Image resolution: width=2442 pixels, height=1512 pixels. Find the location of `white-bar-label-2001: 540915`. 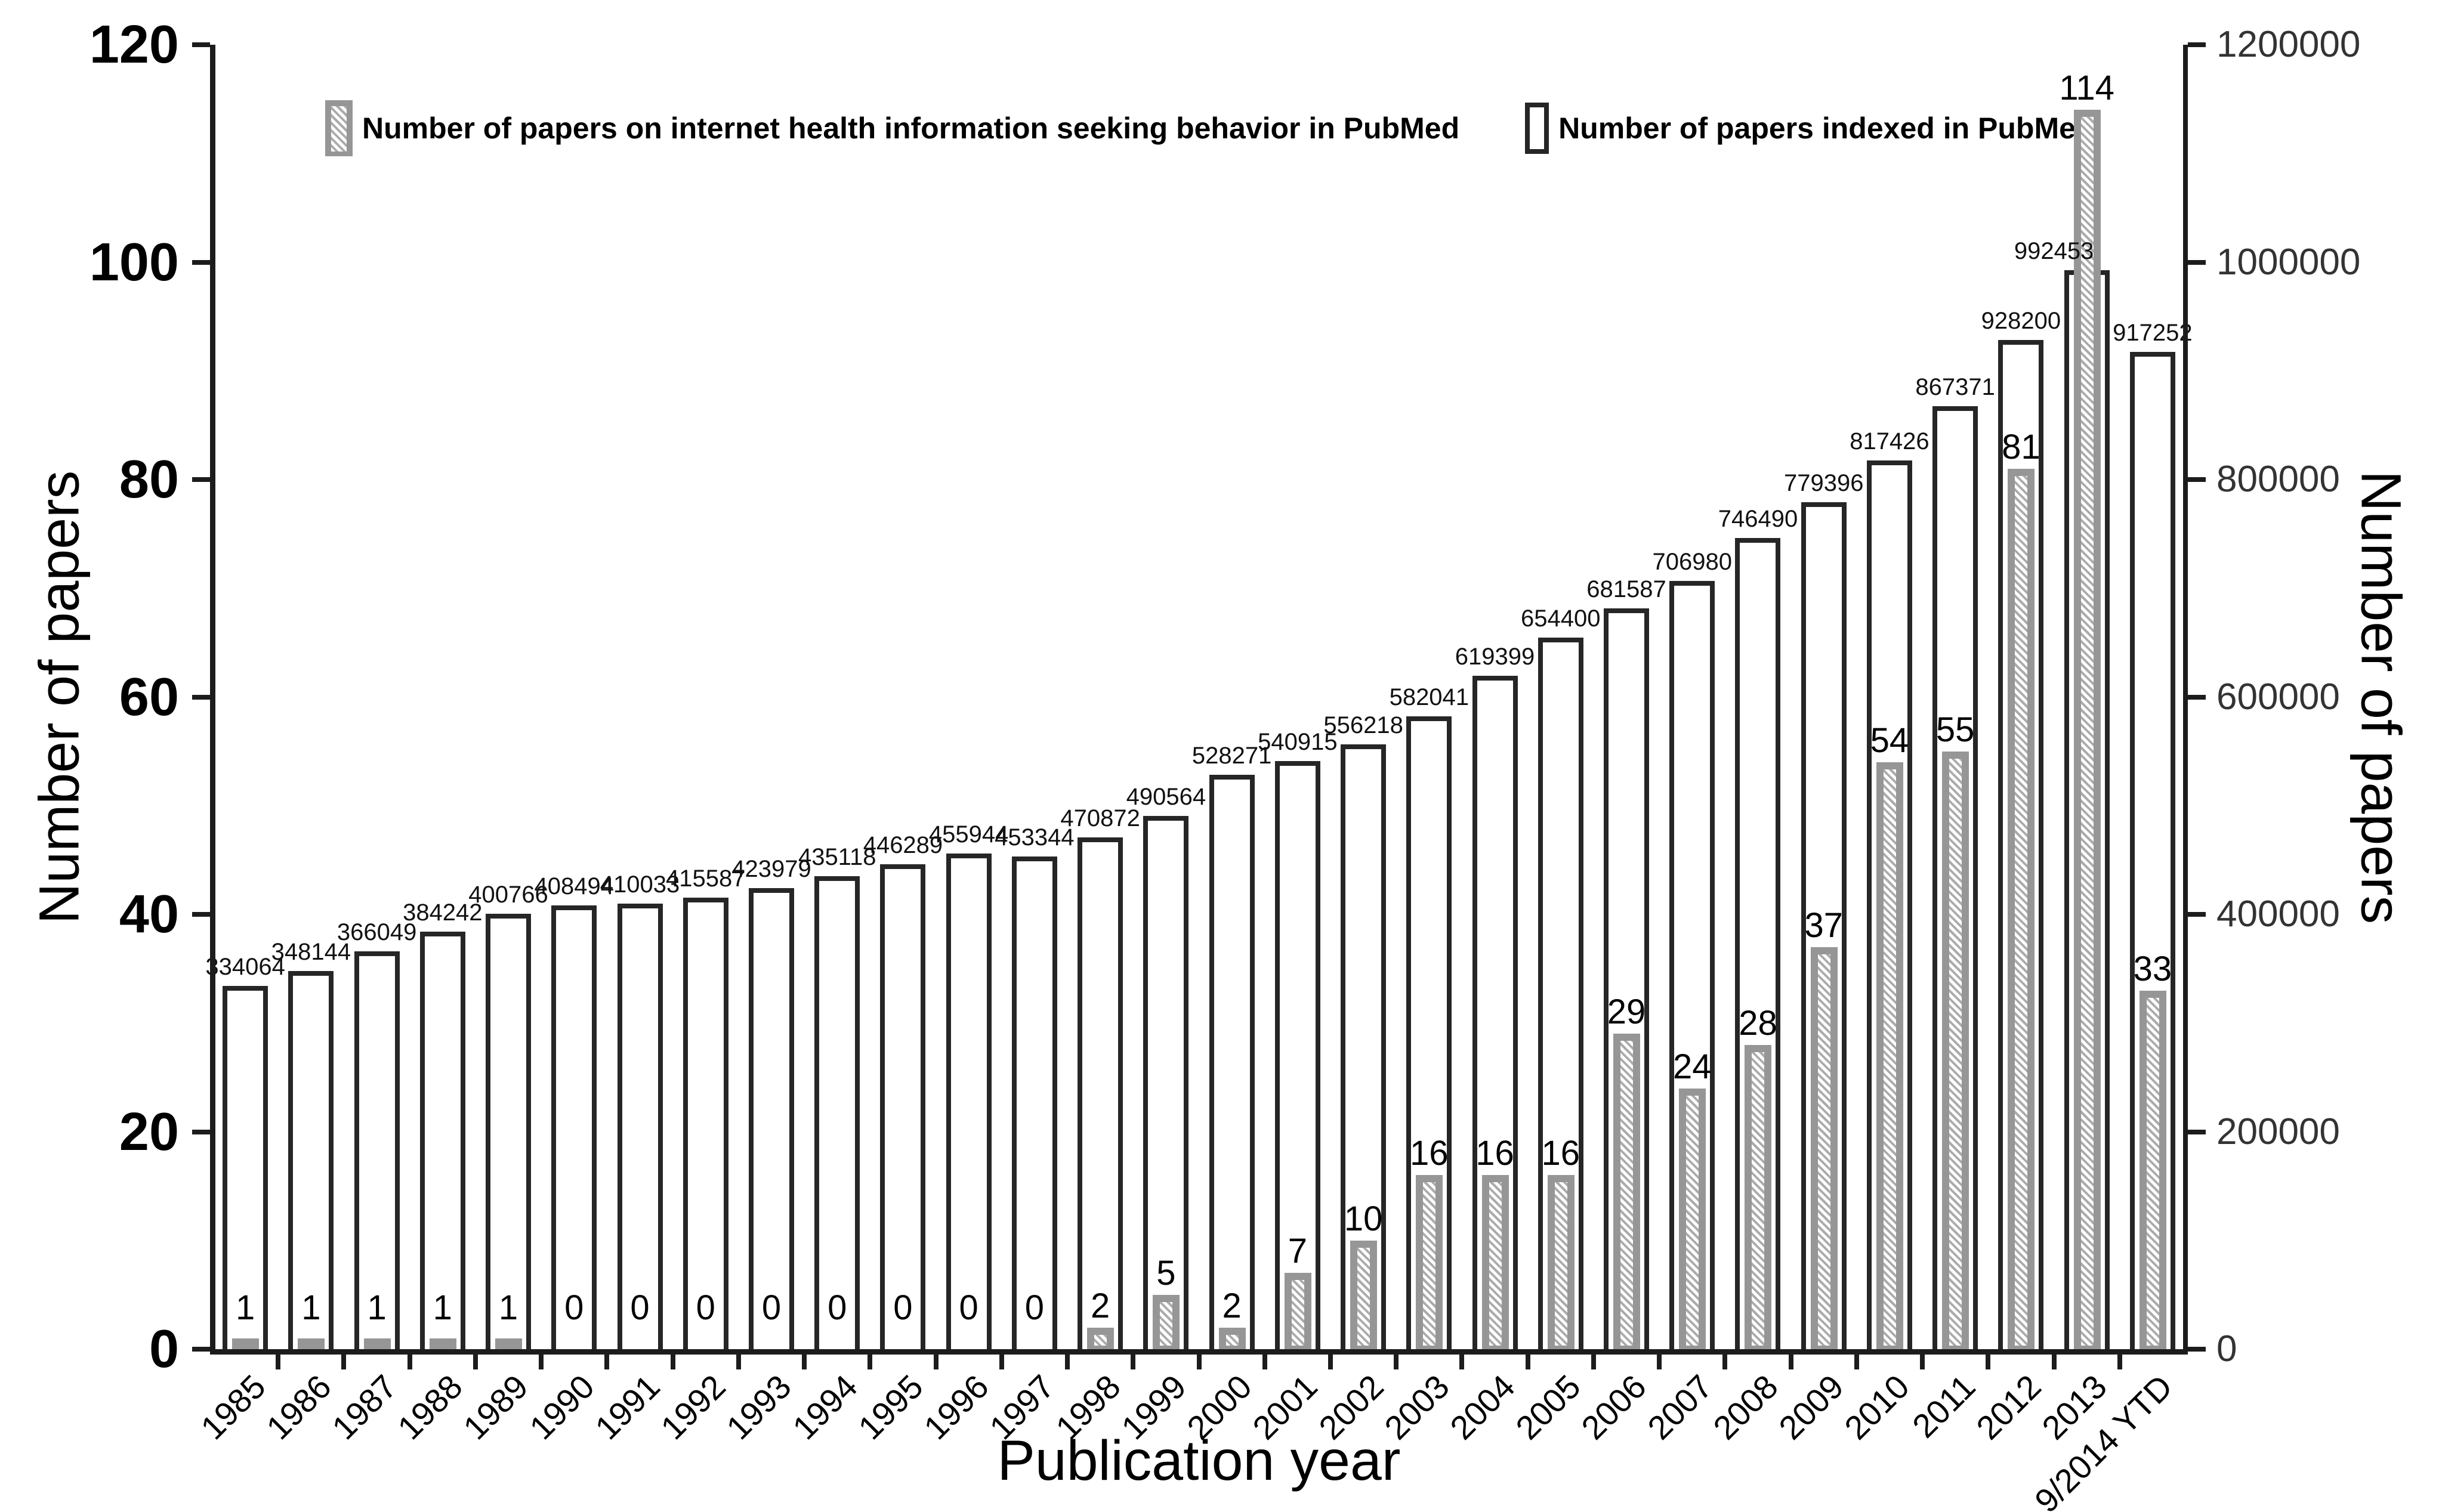

white-bar-label-2001: 540915 is located at coordinates (1298, 742).